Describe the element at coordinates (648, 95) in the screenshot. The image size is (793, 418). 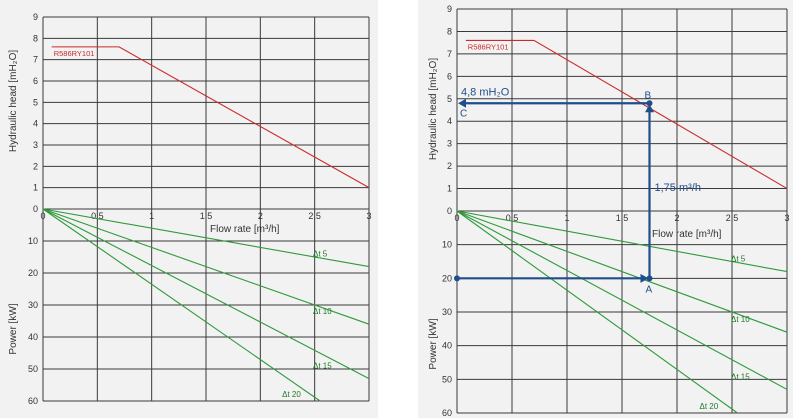
I see `point-b-label: B` at that location.